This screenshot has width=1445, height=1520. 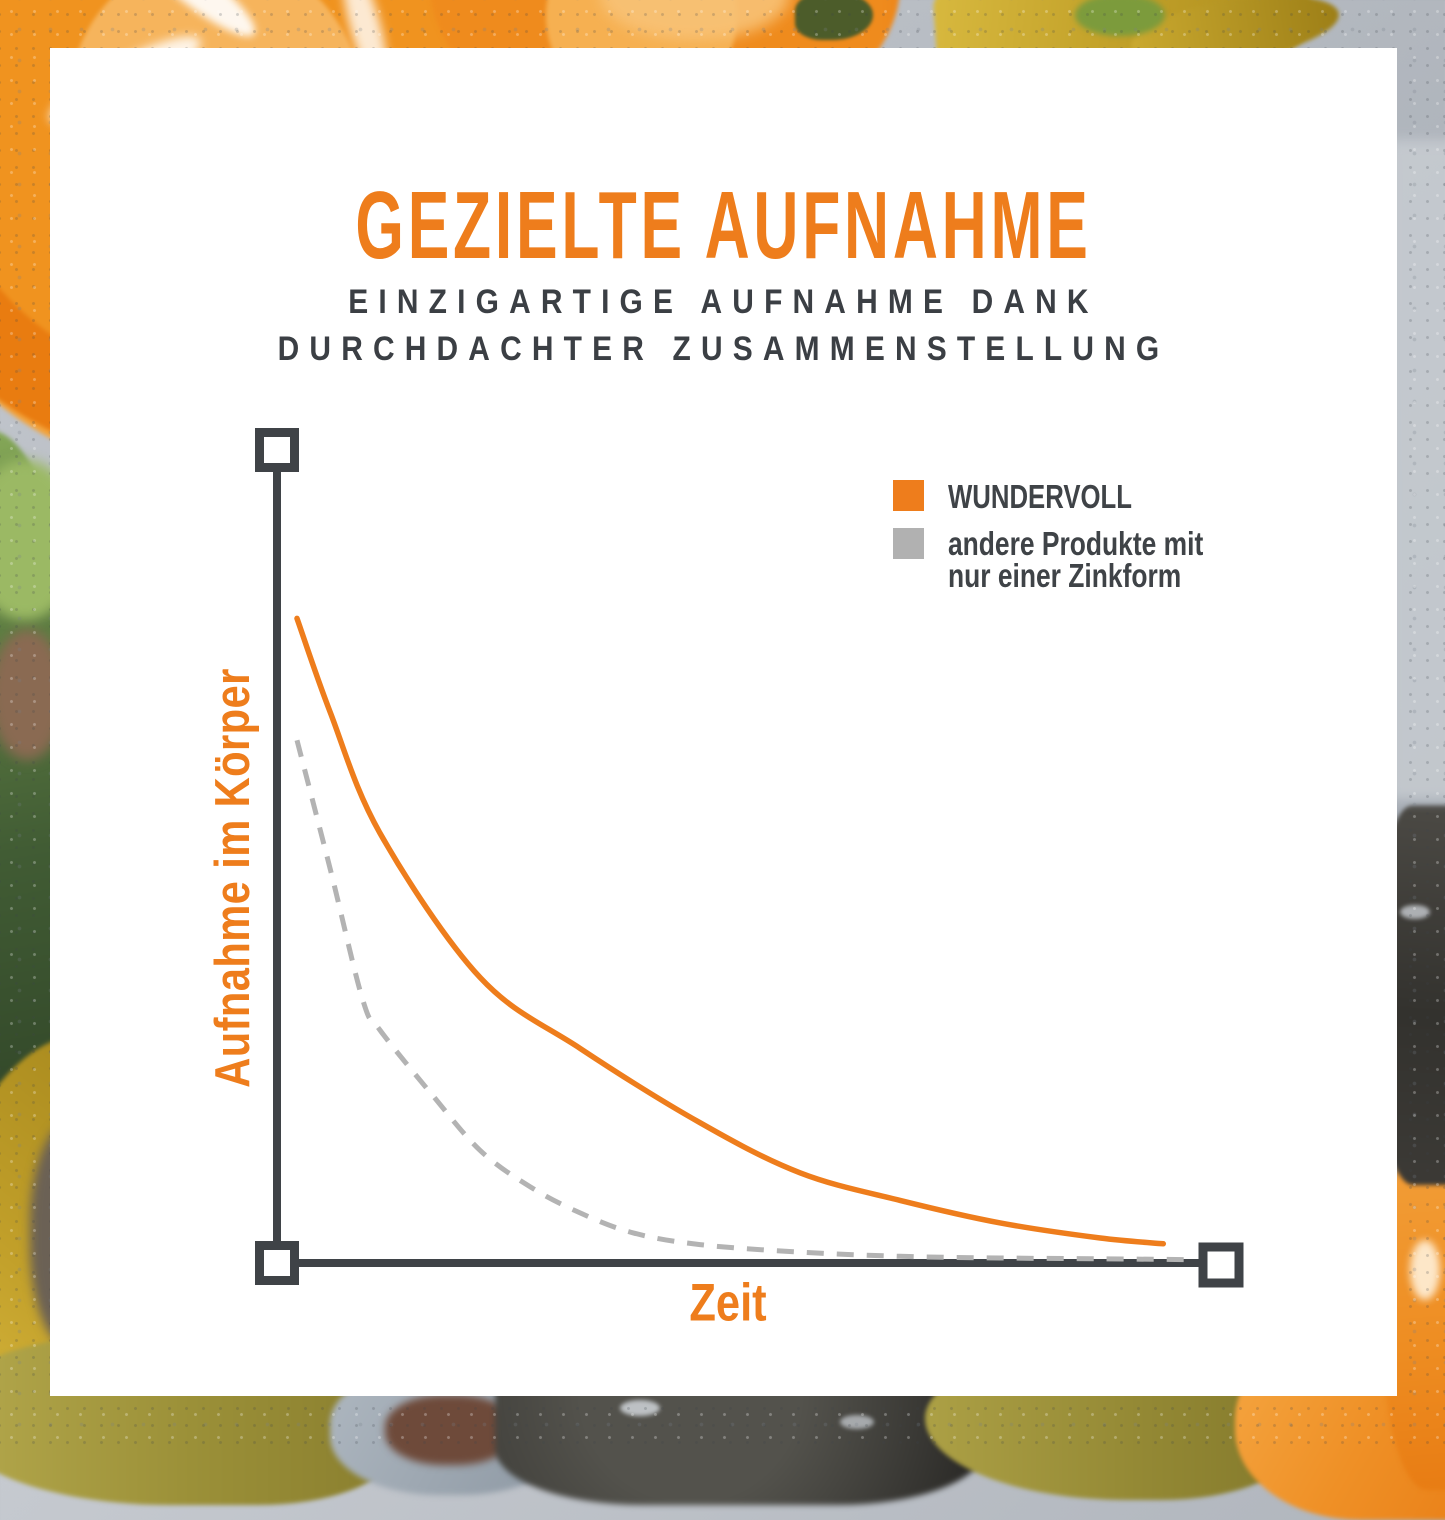 I want to click on legend-label: andere Produkte mit nur einer Zinkform, so click(x=1076, y=559).